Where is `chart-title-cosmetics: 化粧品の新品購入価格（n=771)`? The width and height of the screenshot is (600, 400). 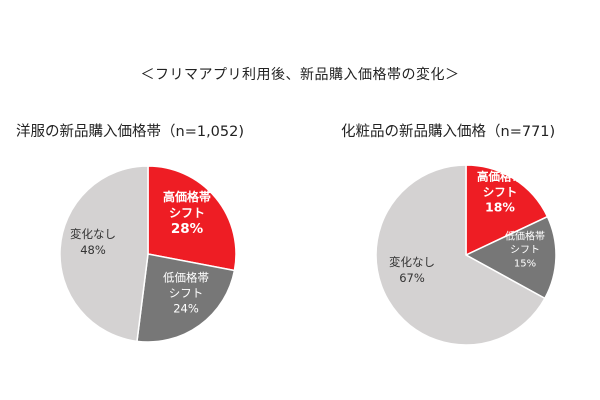
chart-title-cosmetics: 化粧品の新品購入価格（n=771) is located at coordinates (448, 132).